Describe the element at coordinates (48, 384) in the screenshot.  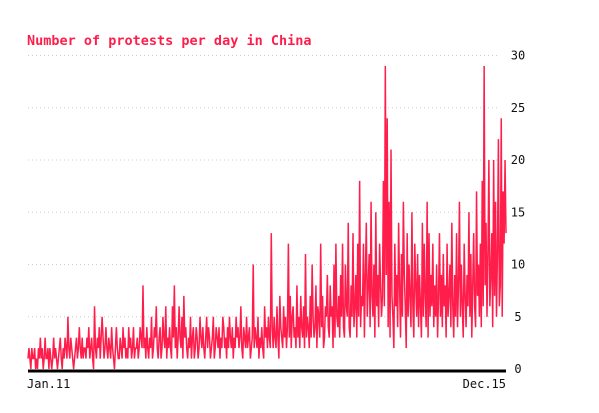
I see `x-tick-label: Jan.11` at that location.